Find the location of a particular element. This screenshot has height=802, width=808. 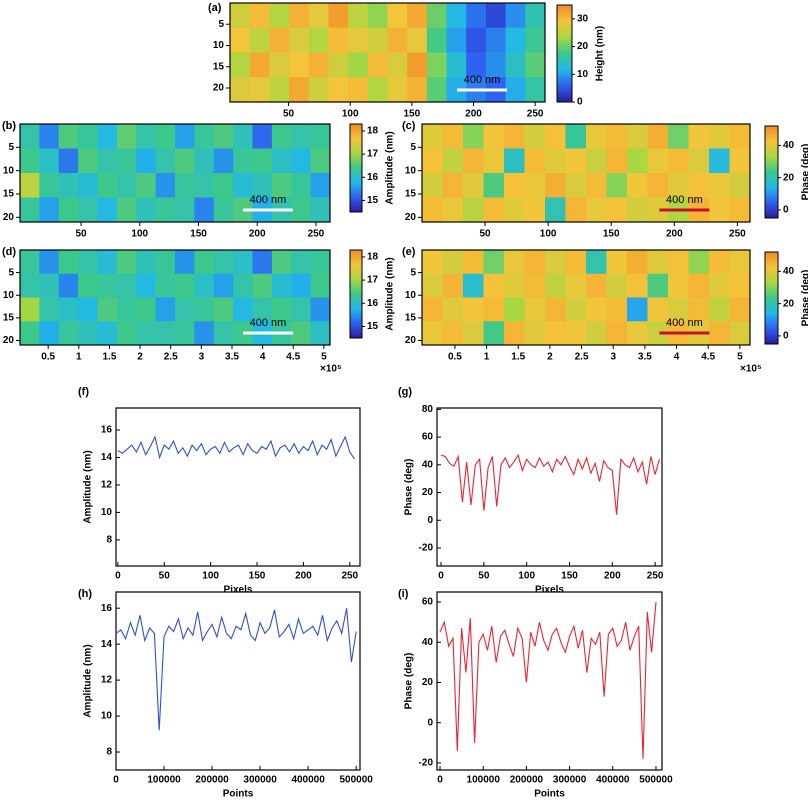

colorbar-label: Phase (deg) is located at coordinates (804, 298).